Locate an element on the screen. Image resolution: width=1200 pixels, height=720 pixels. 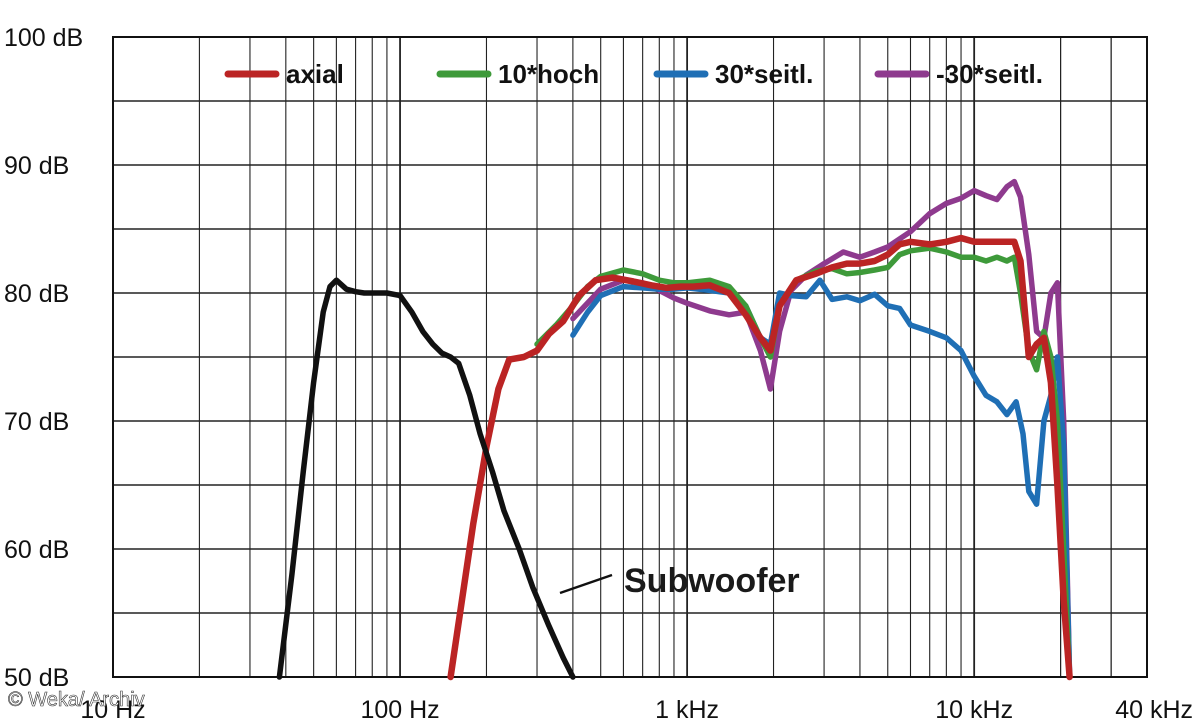
annotation-group: Subwoofer is located at coordinates (679, 581).